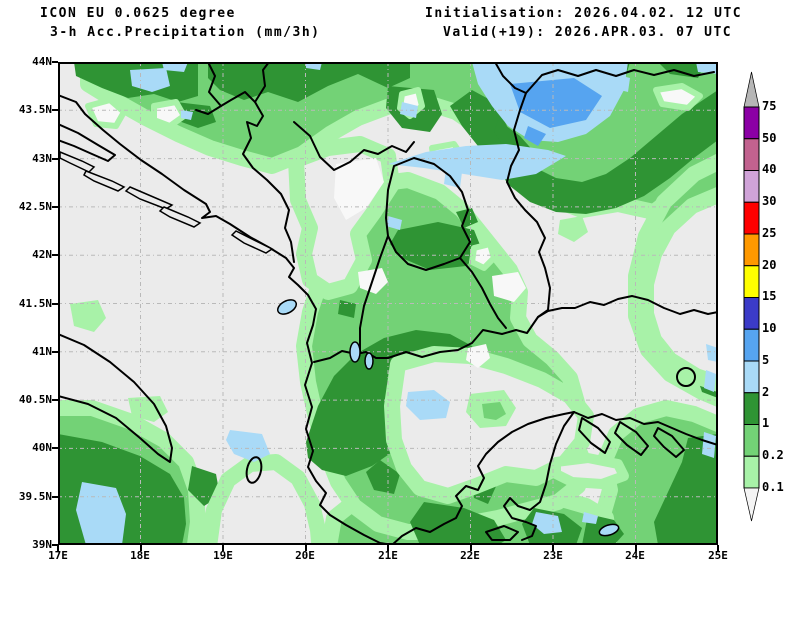  What do you see at coordinates (140, 555) in the screenshot?
I see `lon-label: 18E` at bounding box center [140, 555].